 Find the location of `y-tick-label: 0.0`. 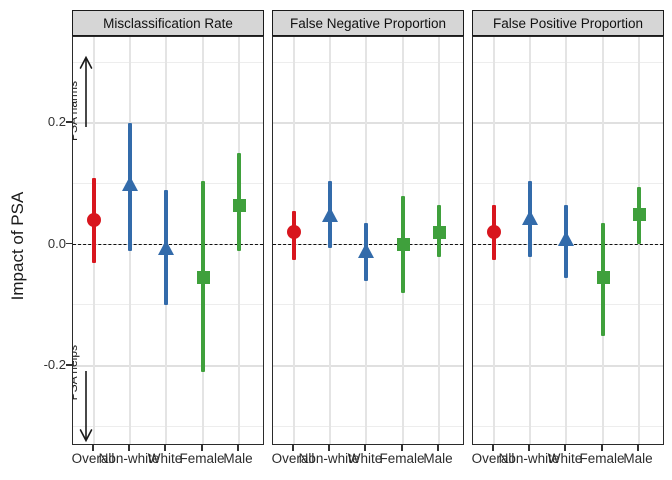

y-tick-label: 0.0 is located at coordinates (56, 243).